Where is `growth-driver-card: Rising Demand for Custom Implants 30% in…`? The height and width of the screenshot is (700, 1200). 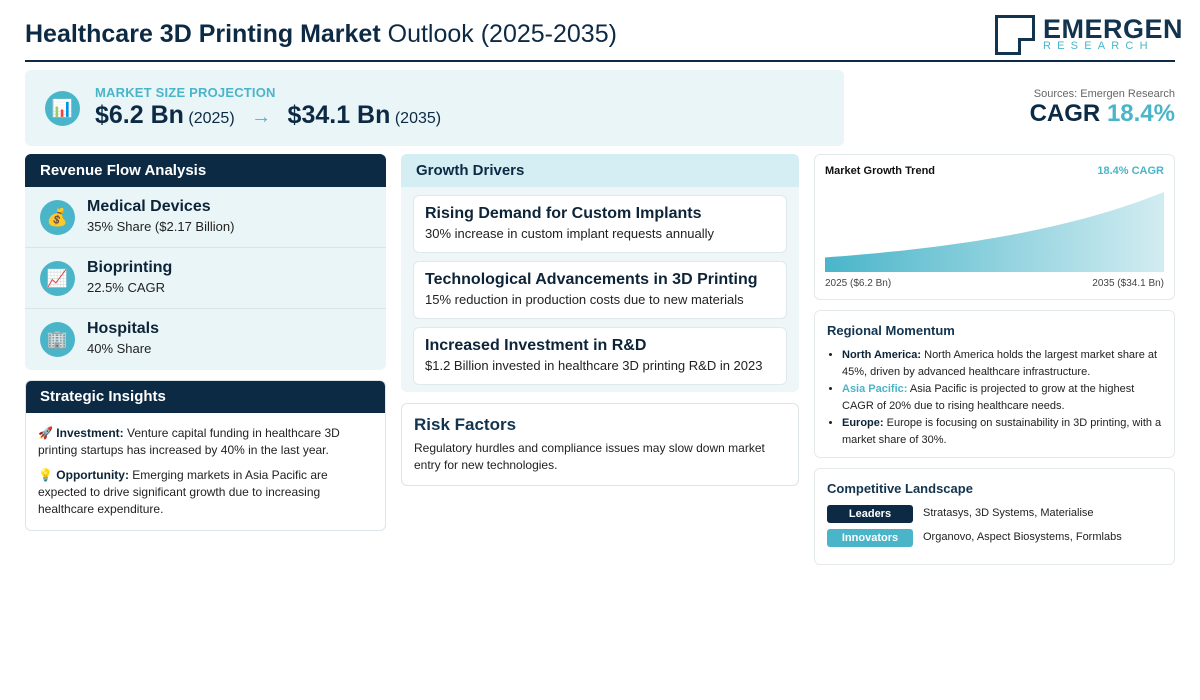
growth-driver-card: Rising Demand for Custom Implants 30% in… is located at coordinates (600, 224).